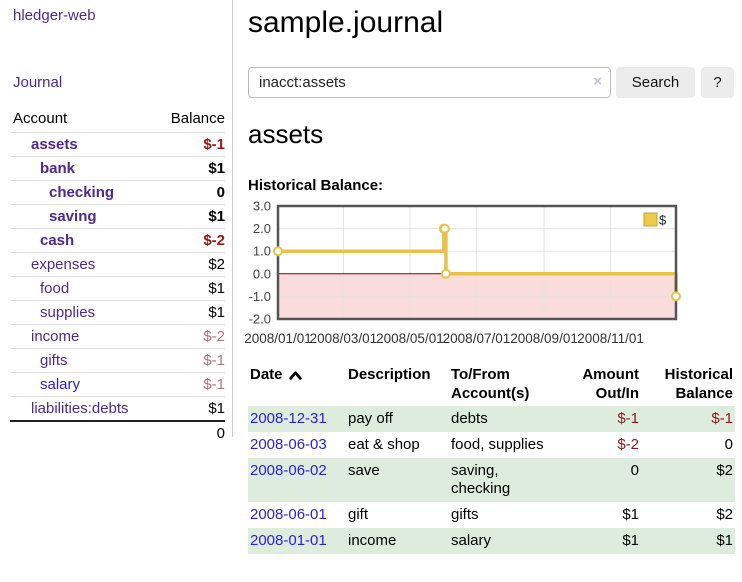 Image resolution: width=742 pixels, height=582 pixels. Describe the element at coordinates (397, 480) in the screenshot. I see `transaction-description: save` at that location.